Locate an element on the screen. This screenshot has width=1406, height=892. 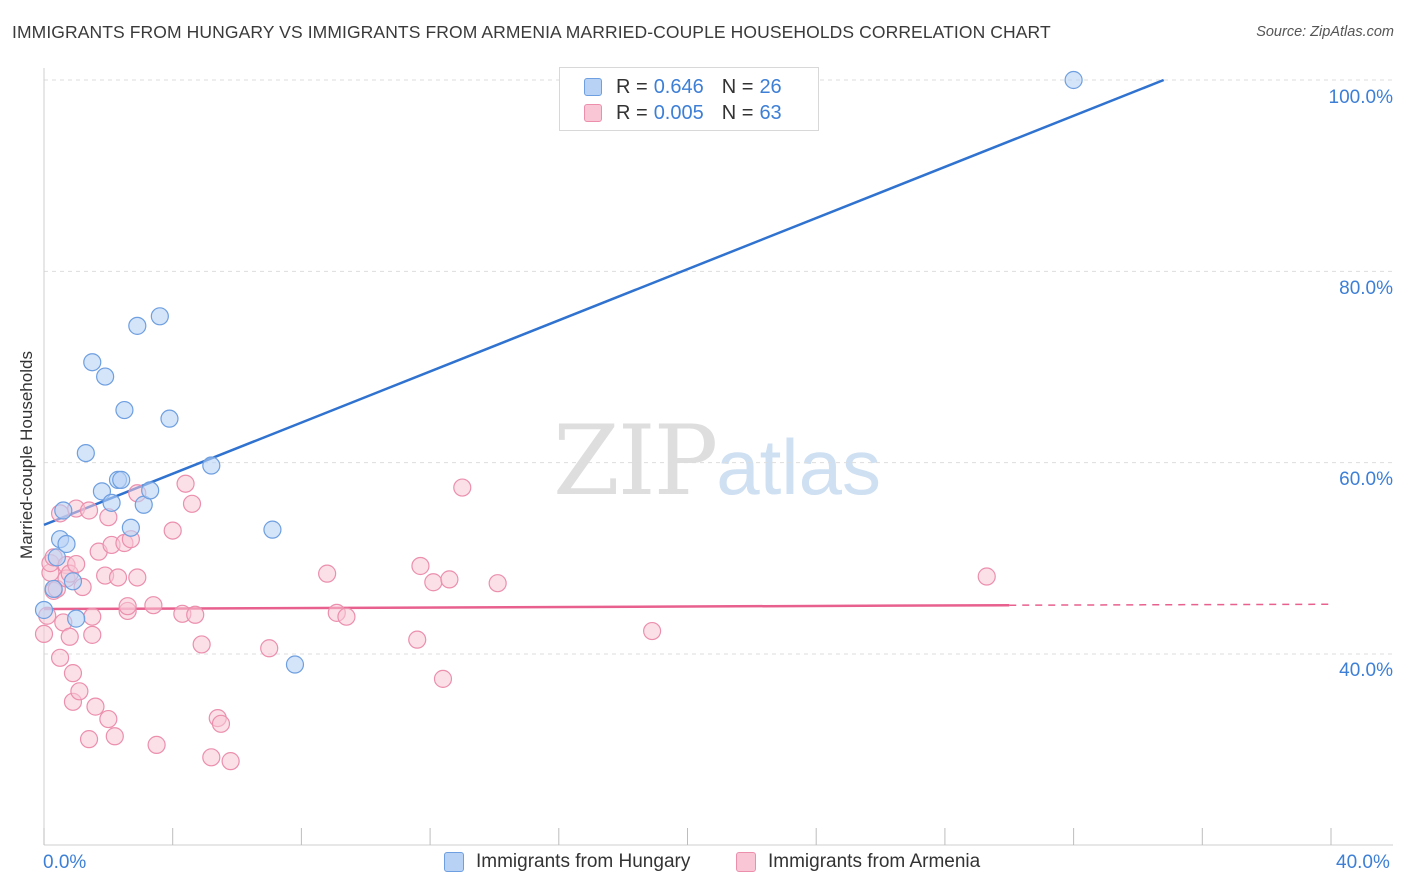
legend-swatch-hungary is located at coordinates (593, 87).